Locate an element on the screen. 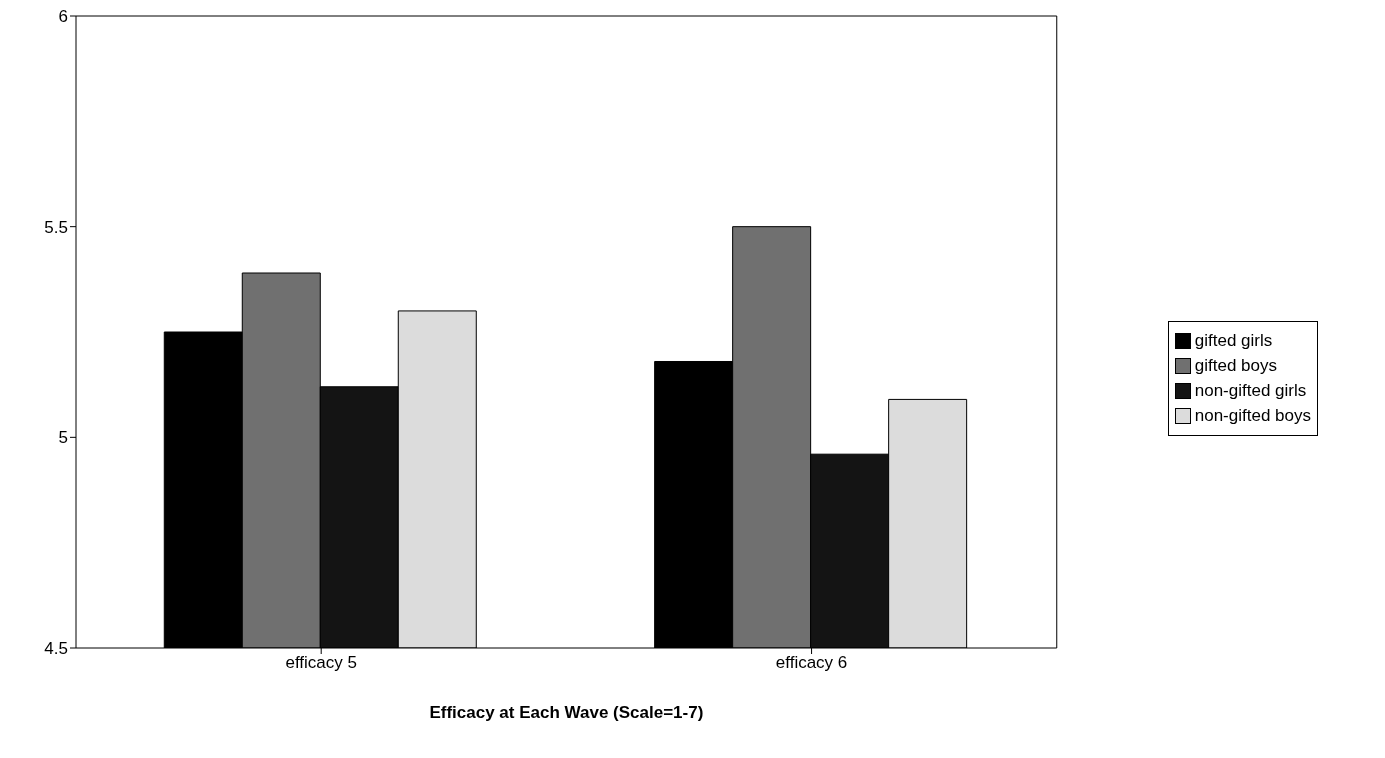 The height and width of the screenshot is (758, 1385). x-tick-label: efficacy 5 is located at coordinates (321, 663).